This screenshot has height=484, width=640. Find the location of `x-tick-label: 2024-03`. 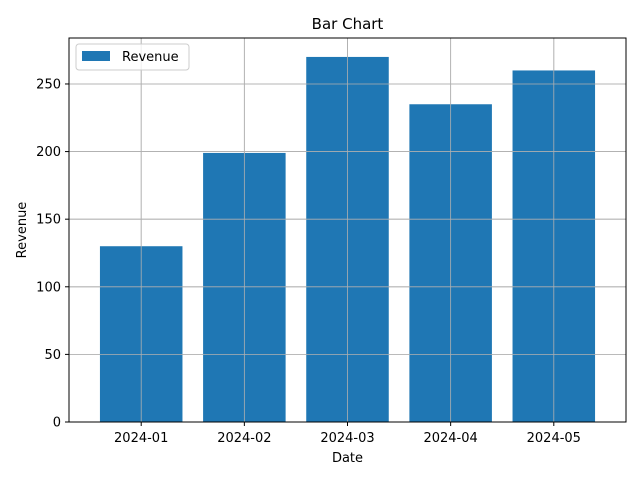

x-tick-label: 2024-03 is located at coordinates (347, 438).